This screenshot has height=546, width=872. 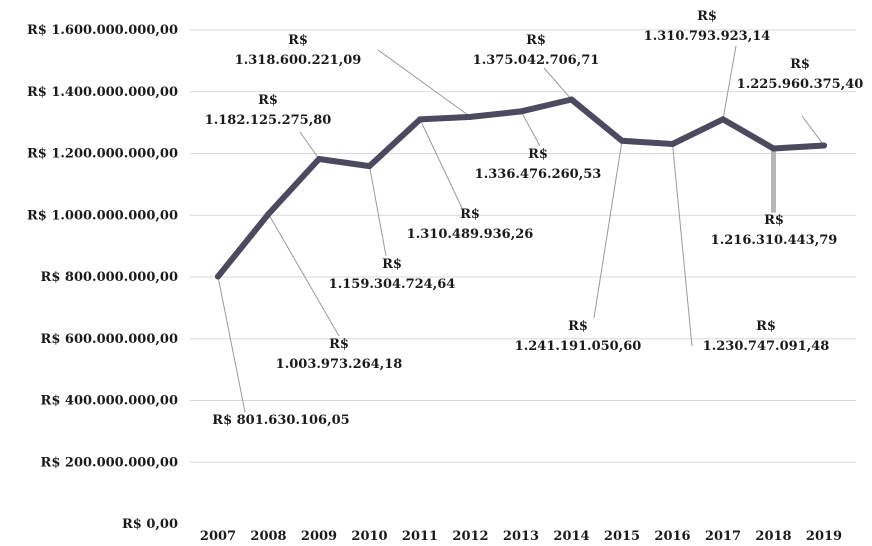 I want to click on y-tick-label: R$ 400.000.000,00, so click(x=109, y=401).